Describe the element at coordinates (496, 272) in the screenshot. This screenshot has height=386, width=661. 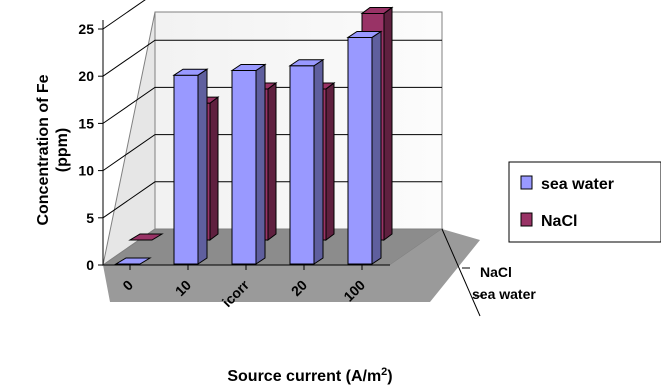
I see `depth-label-nacl: NaCl` at that location.